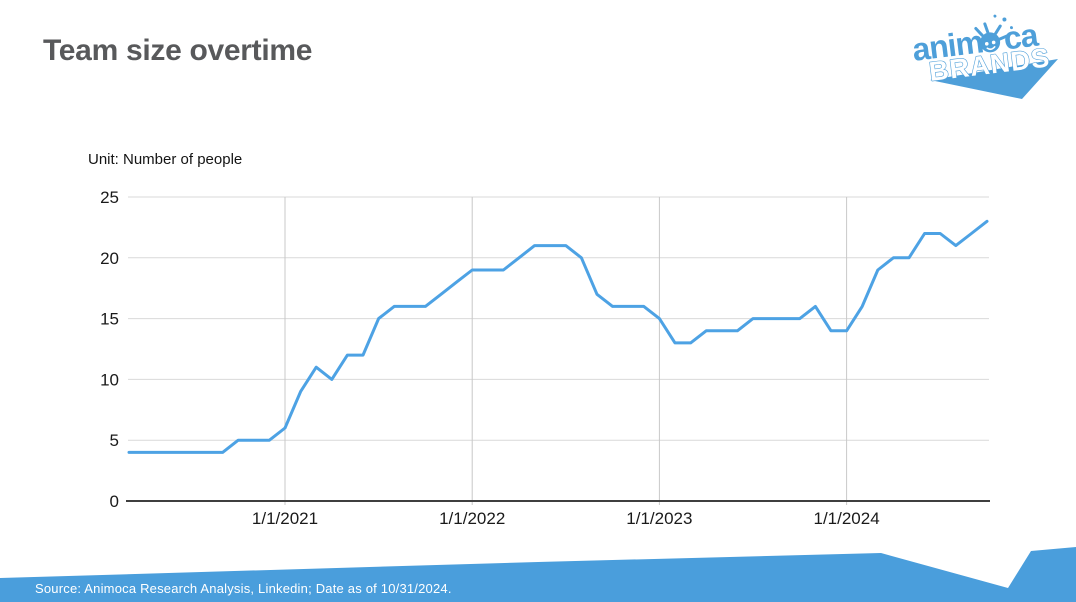 The width and height of the screenshot is (1076, 602). I want to click on y-tick-label-15: 15, so click(109, 319).